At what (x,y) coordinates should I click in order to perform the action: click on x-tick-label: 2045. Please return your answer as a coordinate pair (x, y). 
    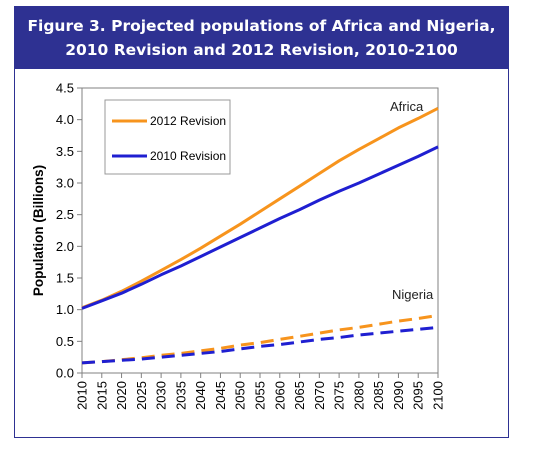
    Looking at the image, I should click on (220, 395).